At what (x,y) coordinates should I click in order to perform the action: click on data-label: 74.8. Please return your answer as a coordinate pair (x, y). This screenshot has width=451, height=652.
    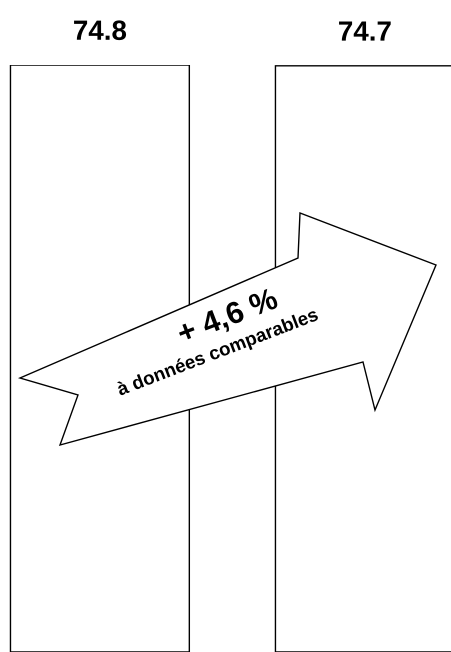
    Looking at the image, I should click on (100, 30).